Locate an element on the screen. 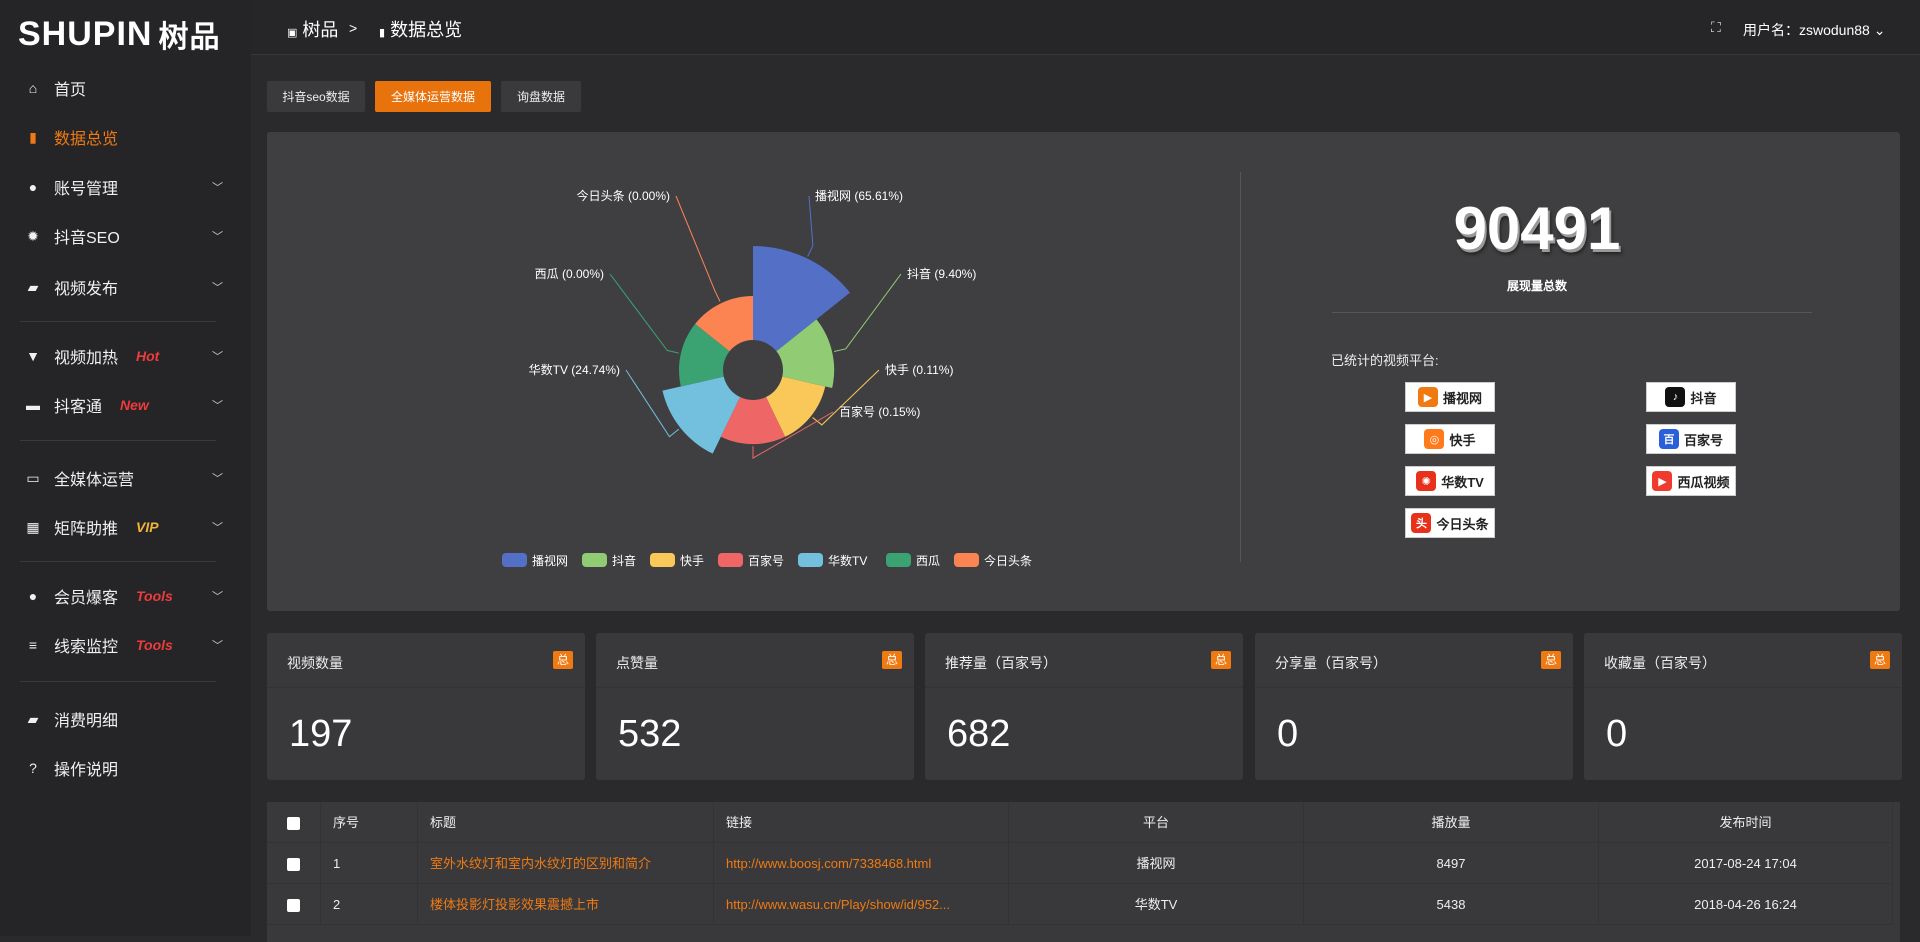 The image size is (1920, 942). table-cell: 2018-04-26 16:24 is located at coordinates (1746, 904).